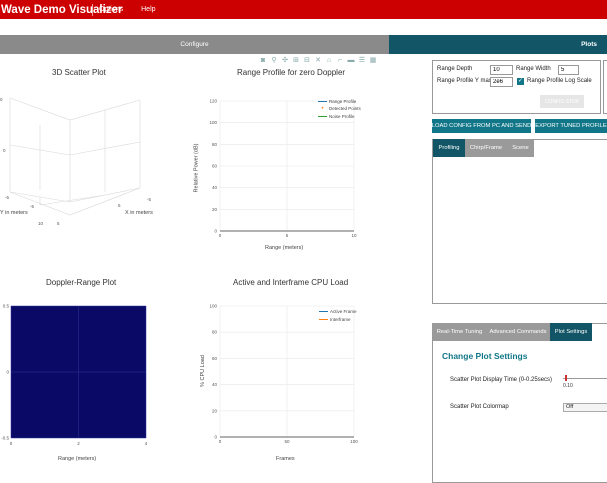 The height and width of the screenshot is (483, 607). Describe the element at coordinates (585, 407) in the screenshot. I see `colormap-select: Off` at that location.